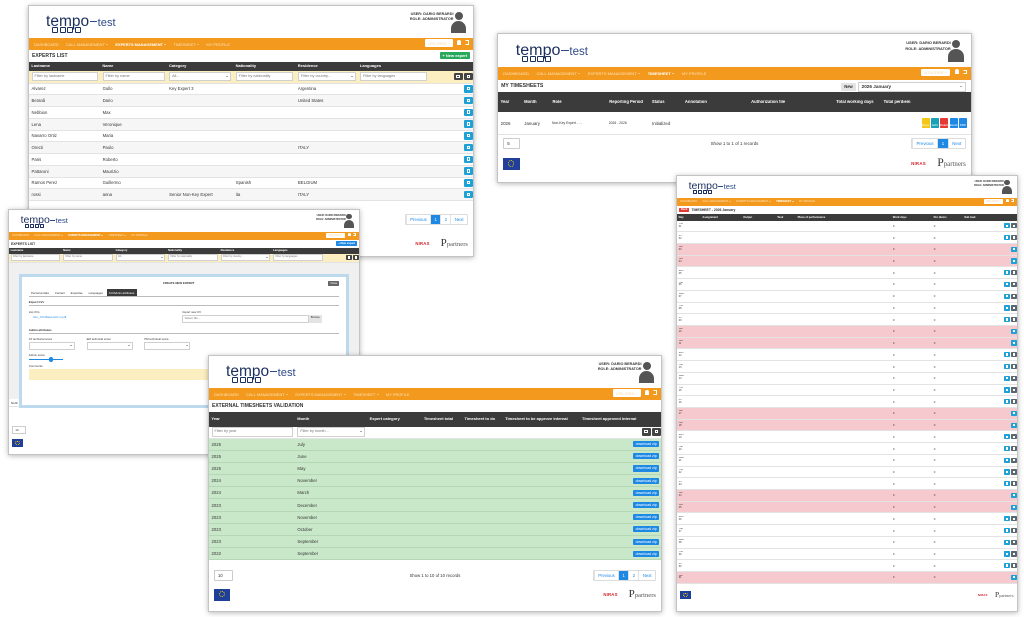 The width and height of the screenshot is (1024, 617). Describe the element at coordinates (912, 87) in the screenshot. I see `period-select: 2026 January` at that location.